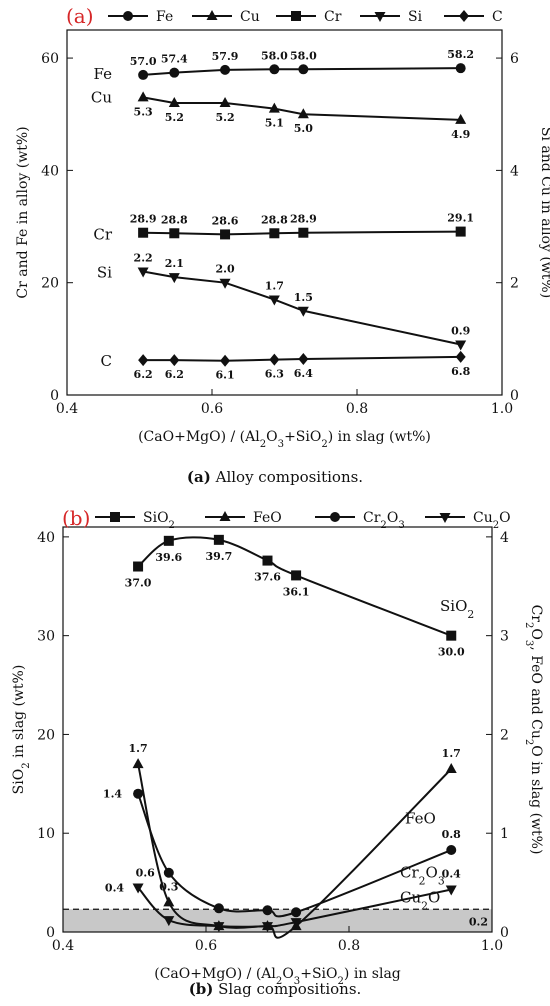  Describe the element at coordinates (224, 375) in the screenshot. I see `data-label: 6.1` at that location.